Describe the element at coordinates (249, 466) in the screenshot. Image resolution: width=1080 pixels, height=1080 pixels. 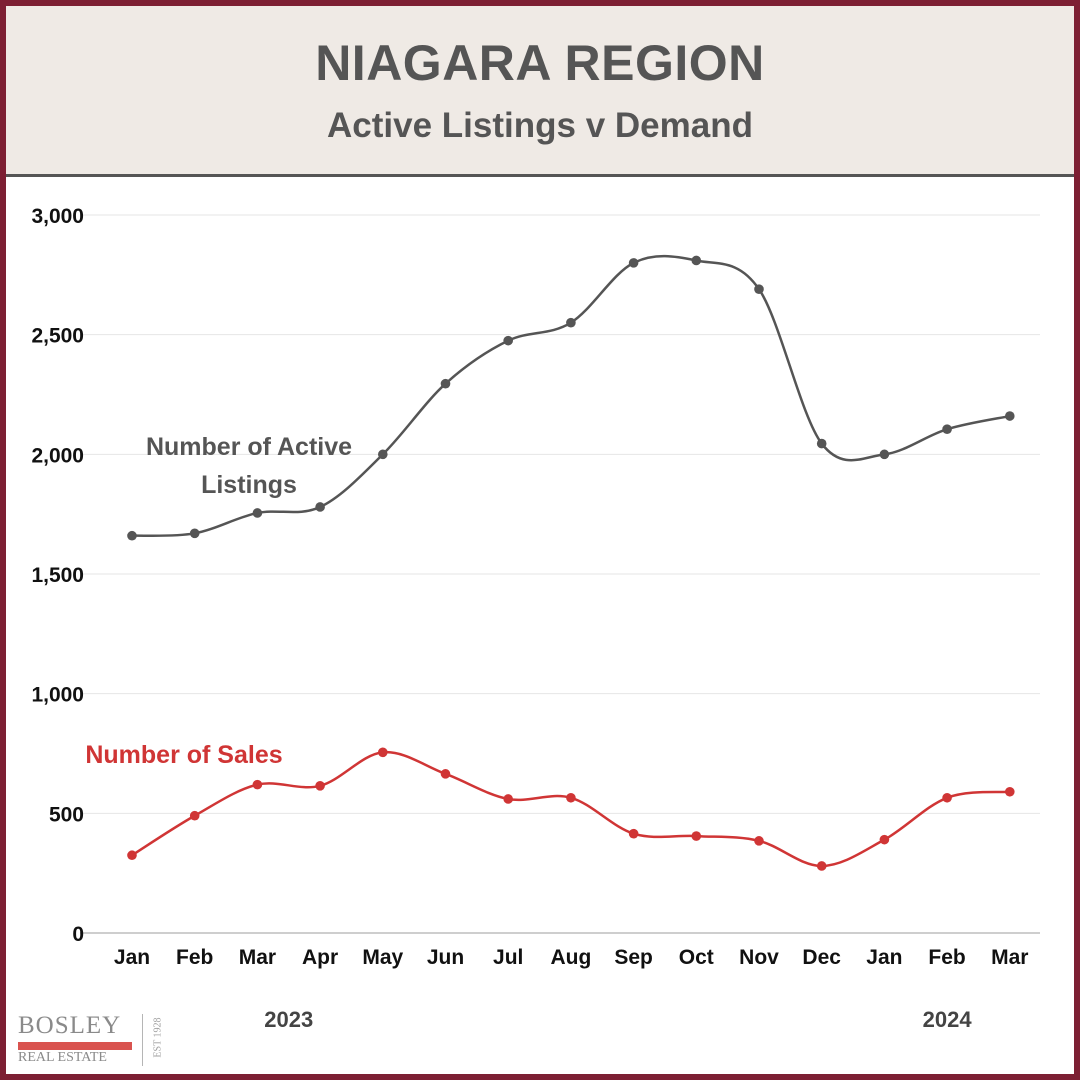
I see `series-label: Number of Active Listings` at that location.